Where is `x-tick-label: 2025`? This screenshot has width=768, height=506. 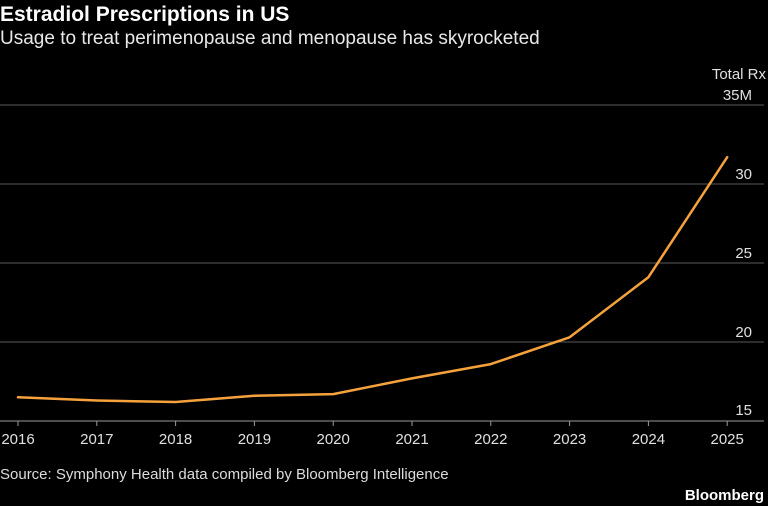
x-tick-label: 2025 is located at coordinates (727, 439).